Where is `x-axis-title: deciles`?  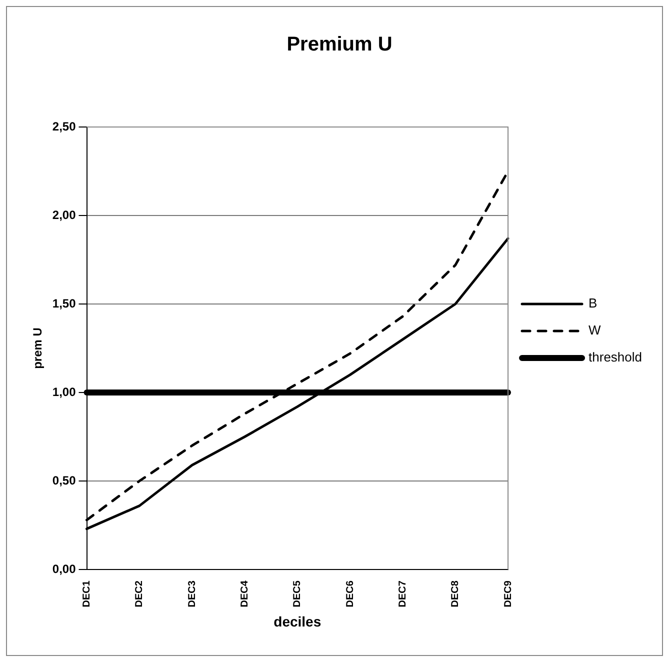
x-axis-title: deciles is located at coordinates (298, 621).